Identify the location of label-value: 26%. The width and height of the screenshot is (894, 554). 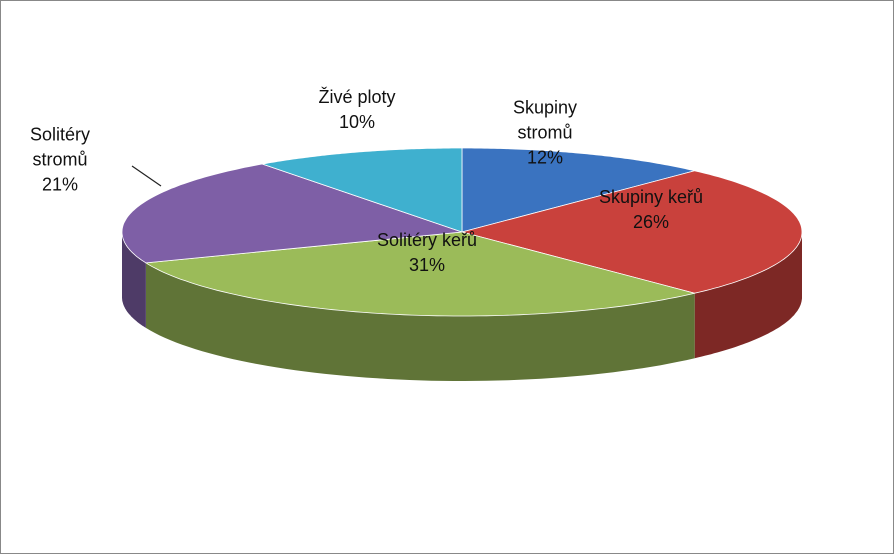
(651, 222).